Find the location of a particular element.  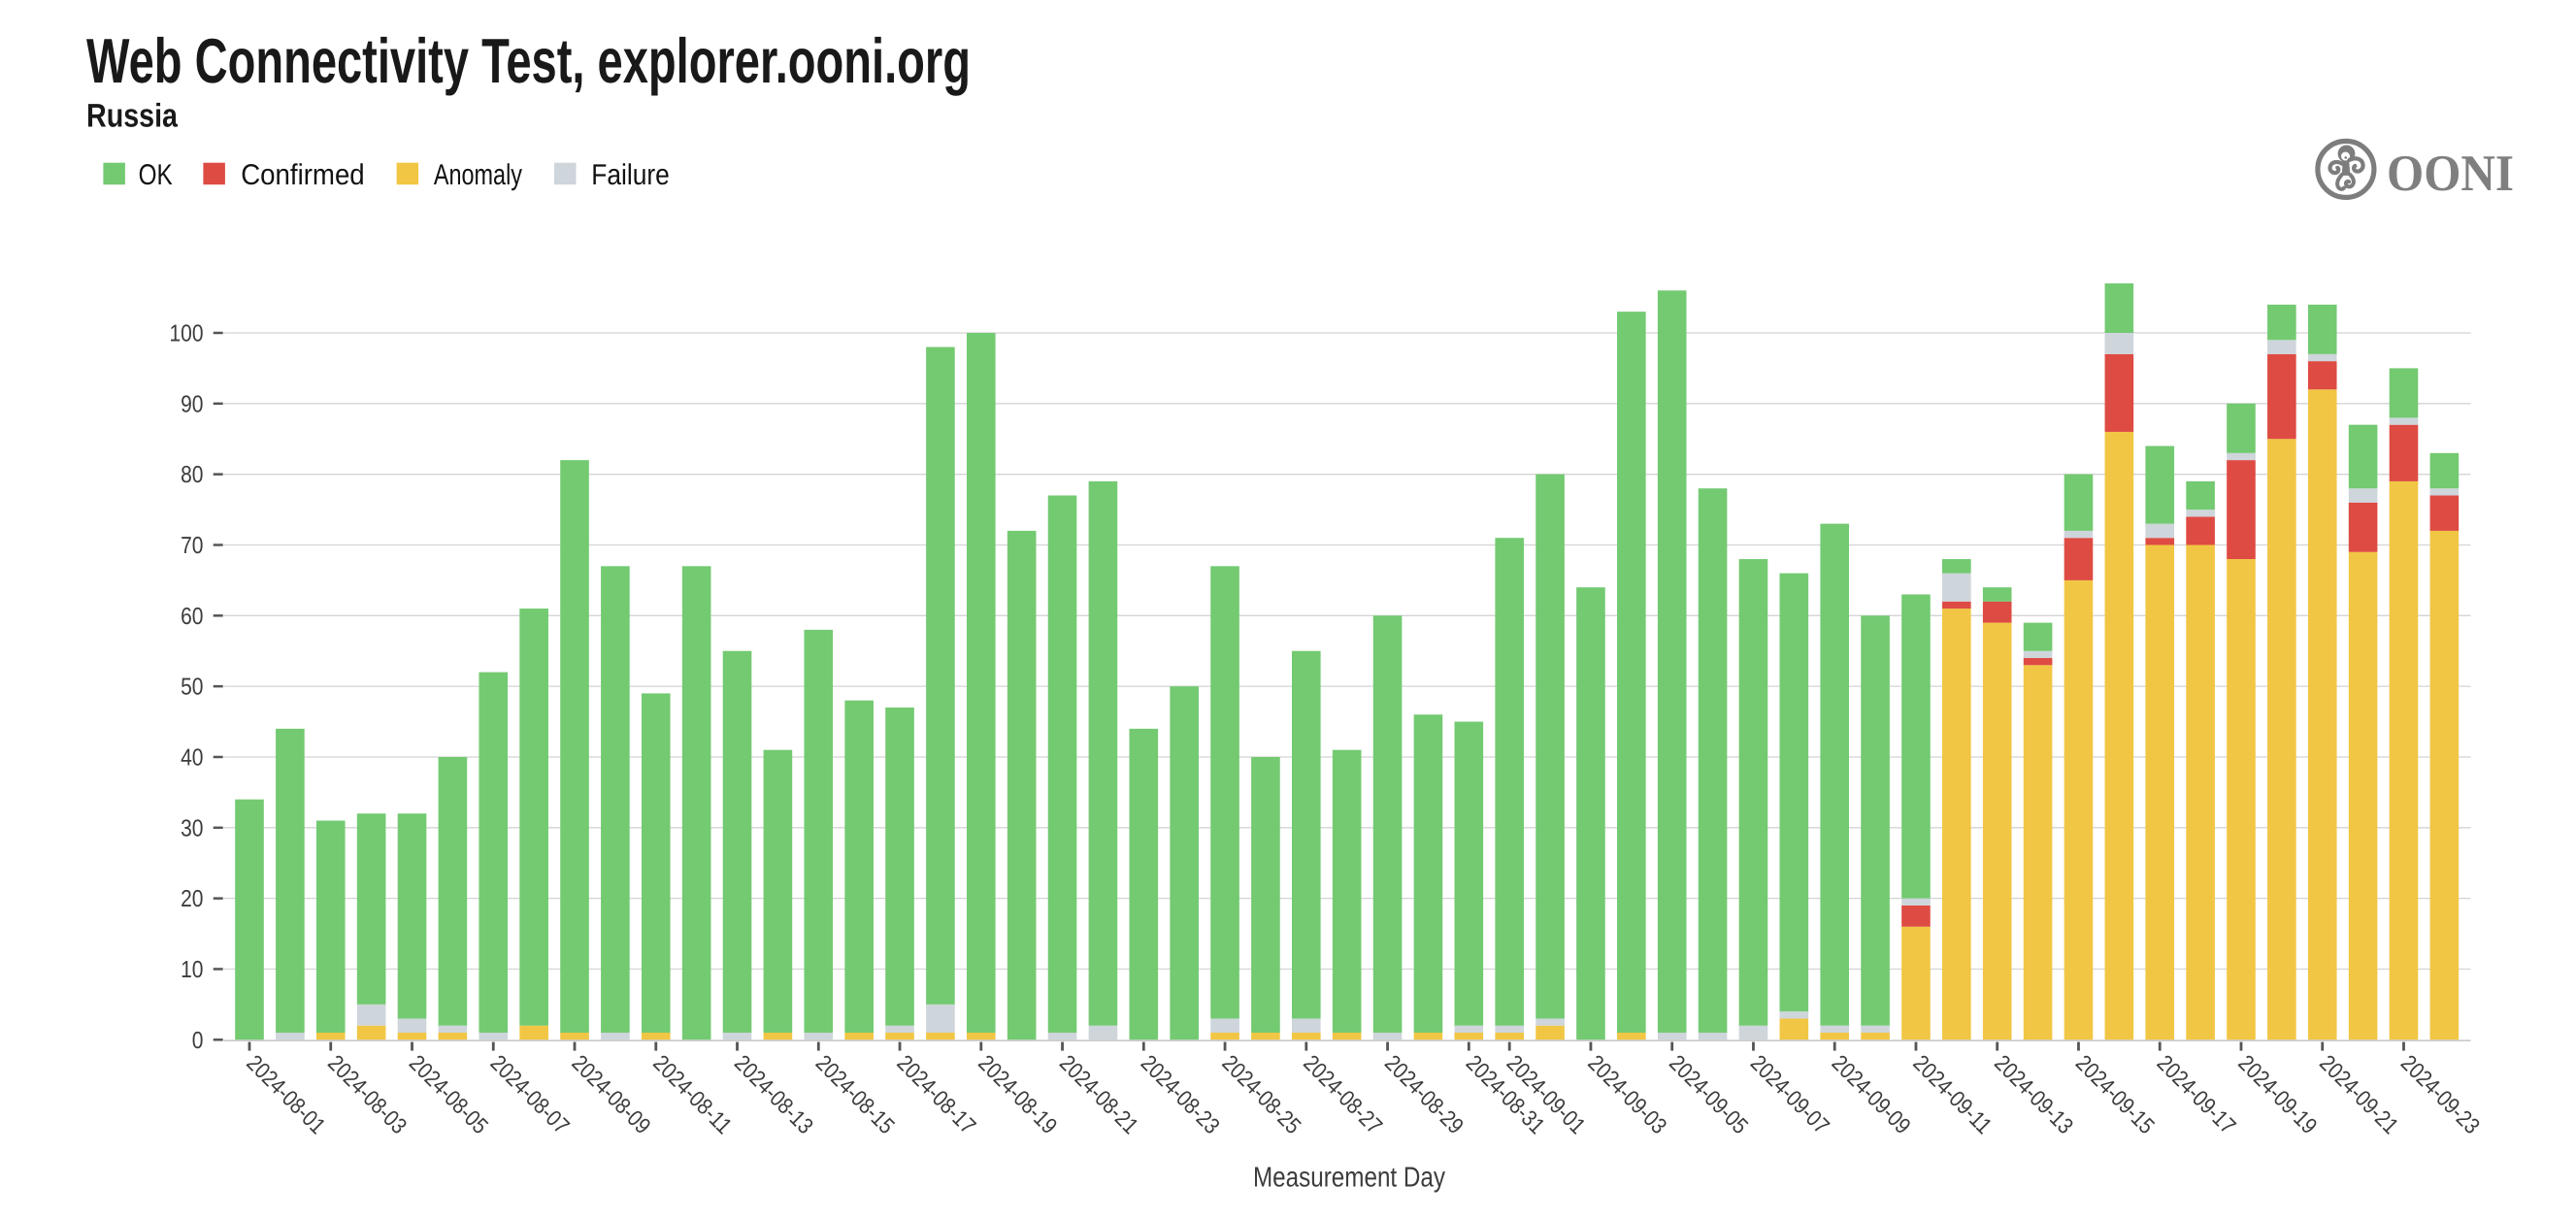

svg-text: 100 is located at coordinates (187, 334).